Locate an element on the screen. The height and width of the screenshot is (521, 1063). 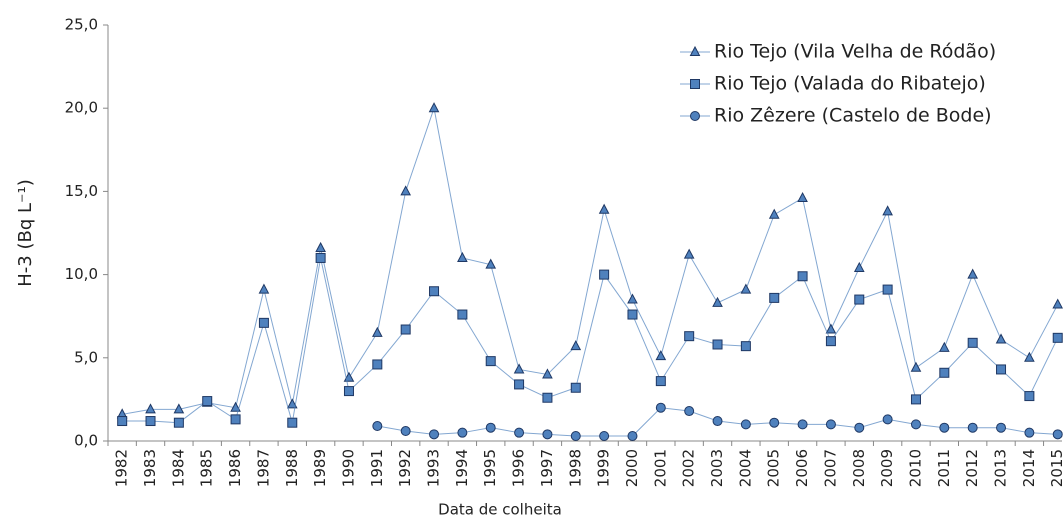
x-tick-label: 2010 is located at coordinates (915, 468).